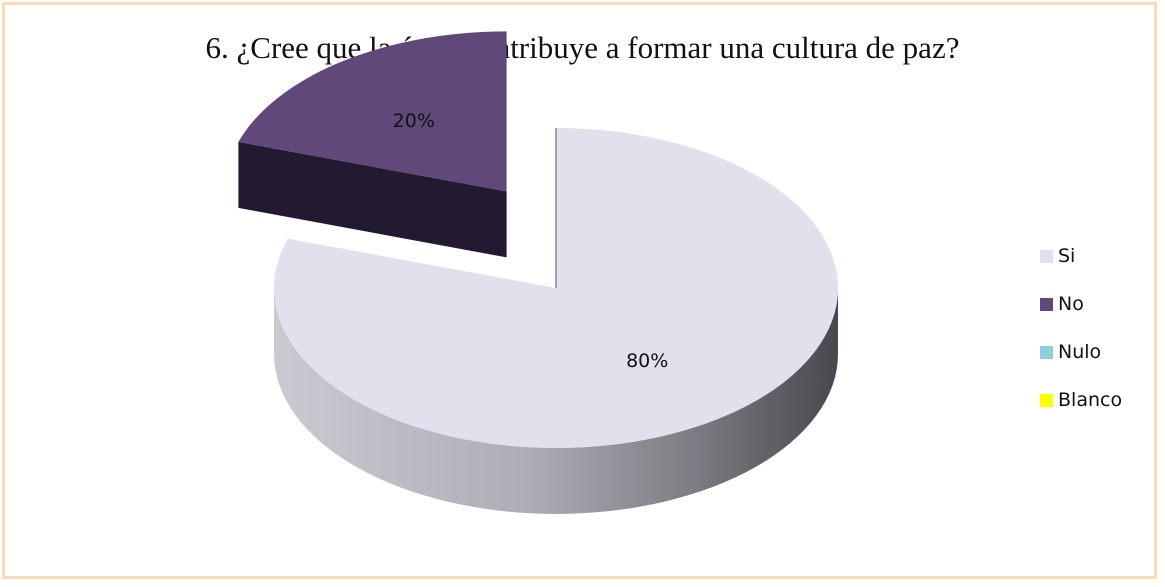  I want to click on pie-slice-no, so click(372, 111).